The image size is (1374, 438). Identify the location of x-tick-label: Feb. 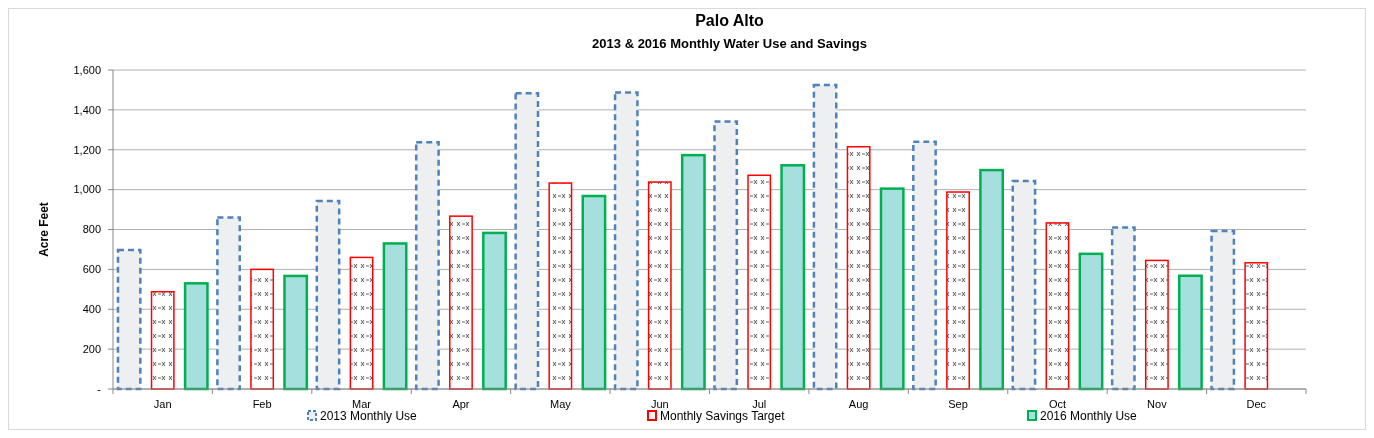
(262, 404).